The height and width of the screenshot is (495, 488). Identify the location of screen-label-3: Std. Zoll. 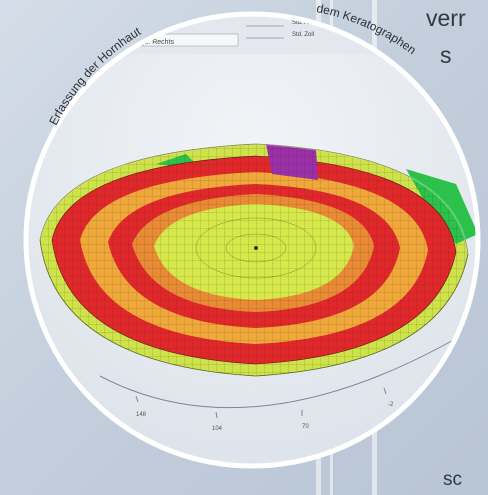
(303, 35).